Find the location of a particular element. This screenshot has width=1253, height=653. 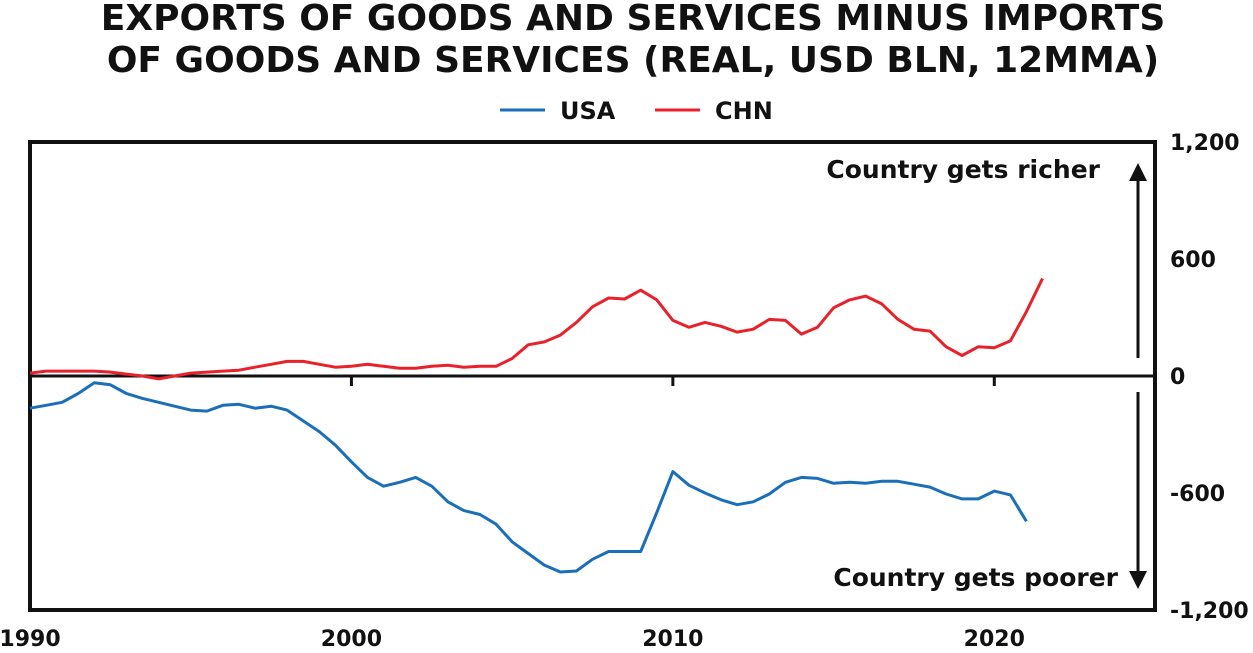

x-tick-label: 1990 is located at coordinates (30, 638).